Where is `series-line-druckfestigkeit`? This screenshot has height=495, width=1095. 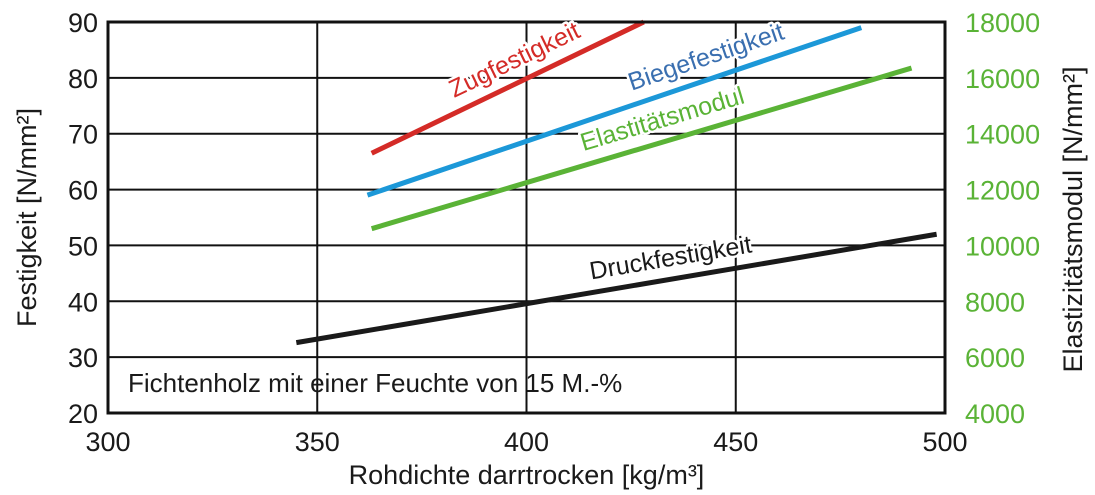
series-line-druckfestigkeit is located at coordinates (616, 288).